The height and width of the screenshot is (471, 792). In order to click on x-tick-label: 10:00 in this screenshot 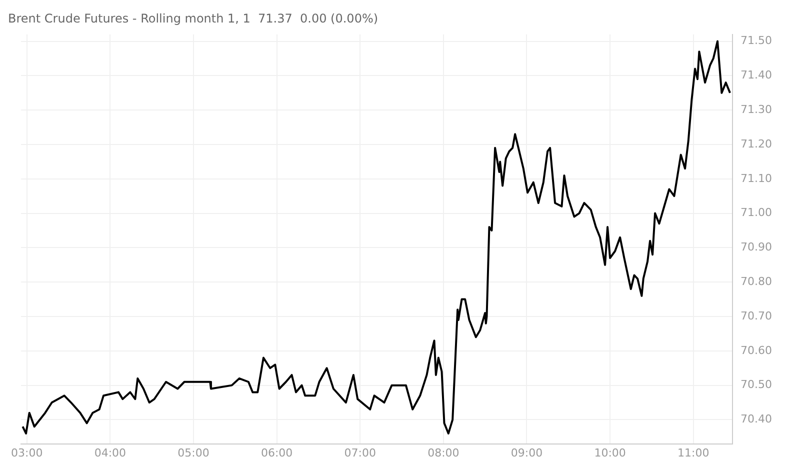, I will do `click(610, 453)`.